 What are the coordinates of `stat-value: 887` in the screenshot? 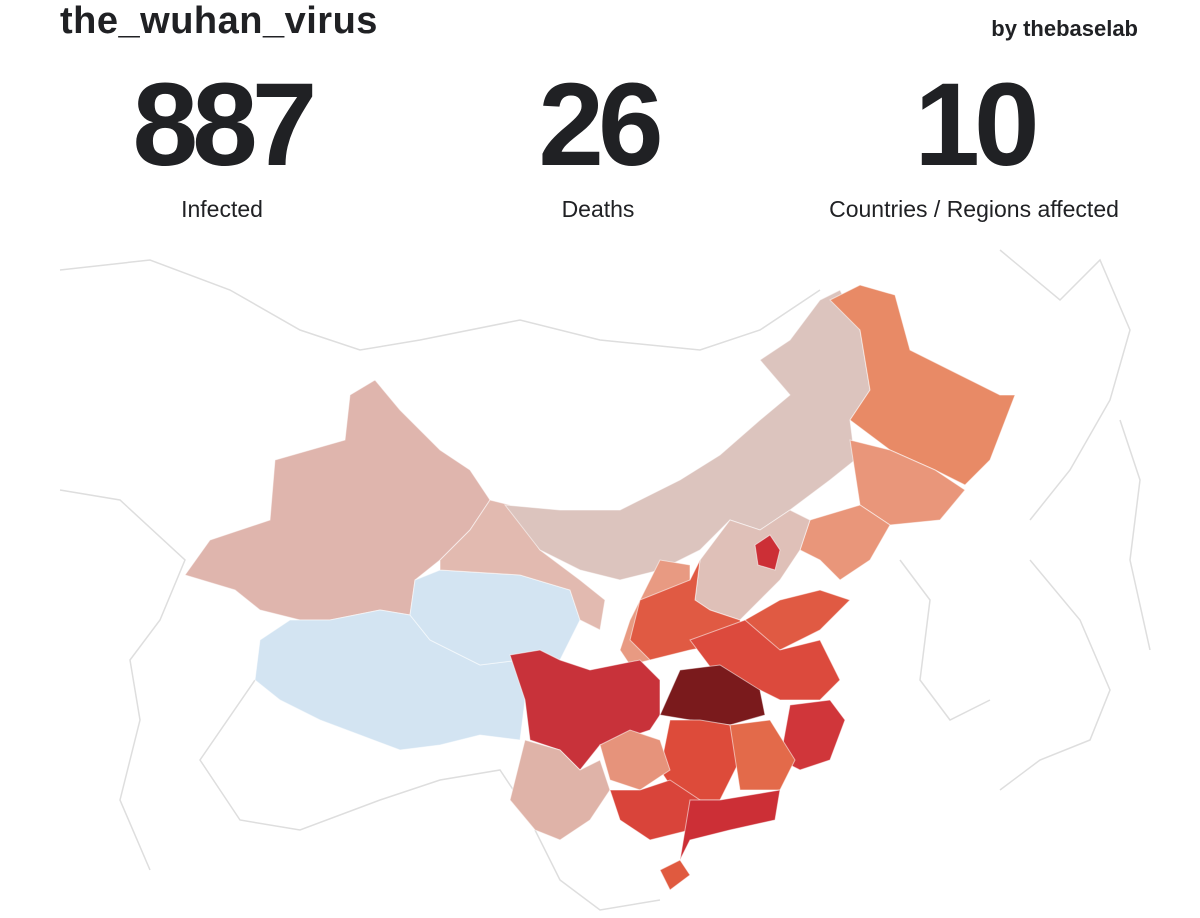 It's located at (225, 125).